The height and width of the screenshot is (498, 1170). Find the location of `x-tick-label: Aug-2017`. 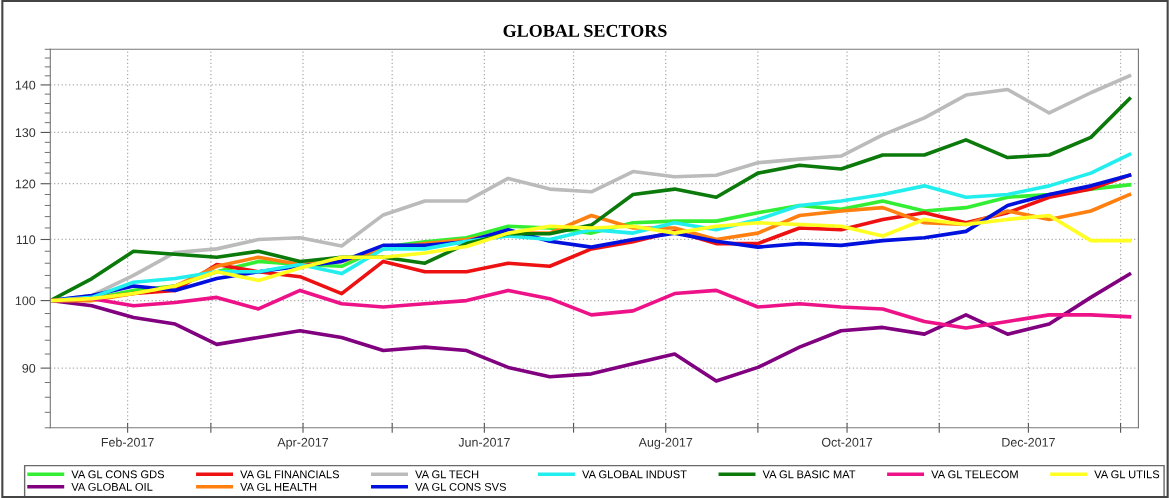

x-tick-label: Aug-2017 is located at coordinates (665, 443).